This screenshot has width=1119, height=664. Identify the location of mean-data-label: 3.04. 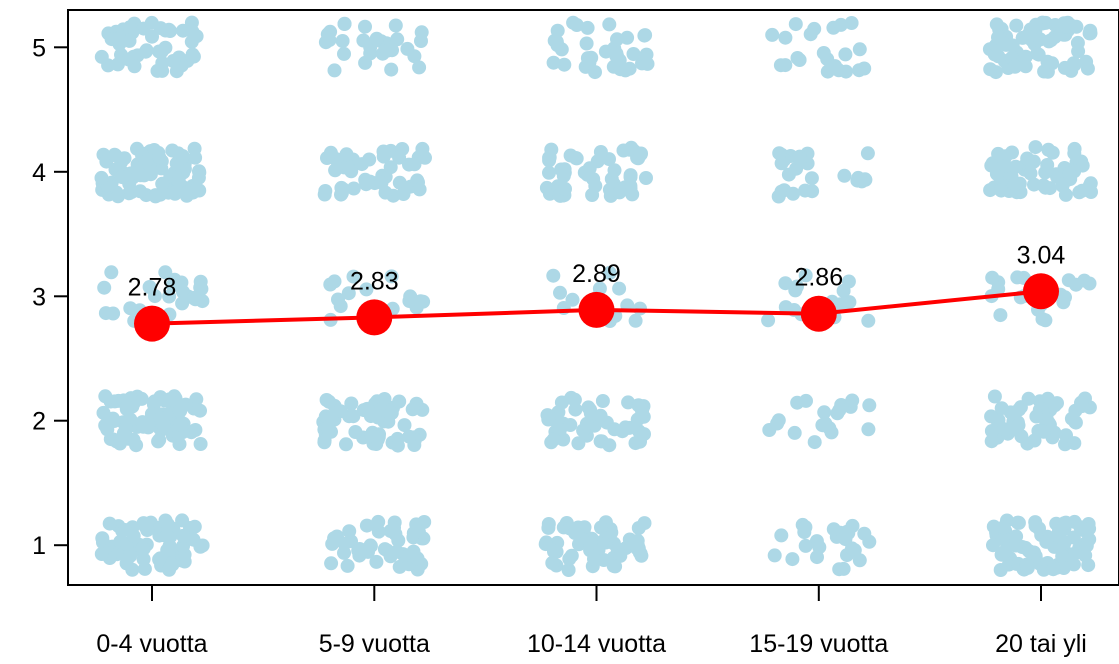
(1041, 255).